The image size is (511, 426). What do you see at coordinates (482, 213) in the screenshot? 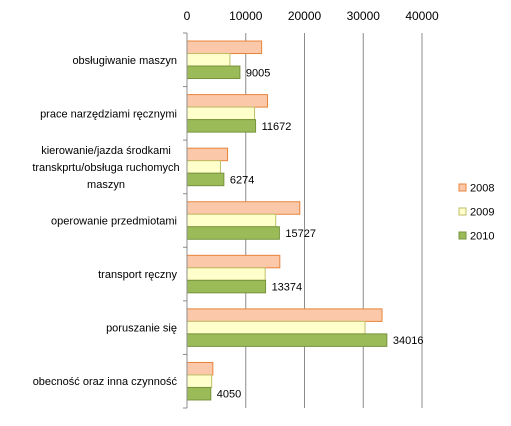
I see `legend-label-2009: 2009` at bounding box center [482, 213].